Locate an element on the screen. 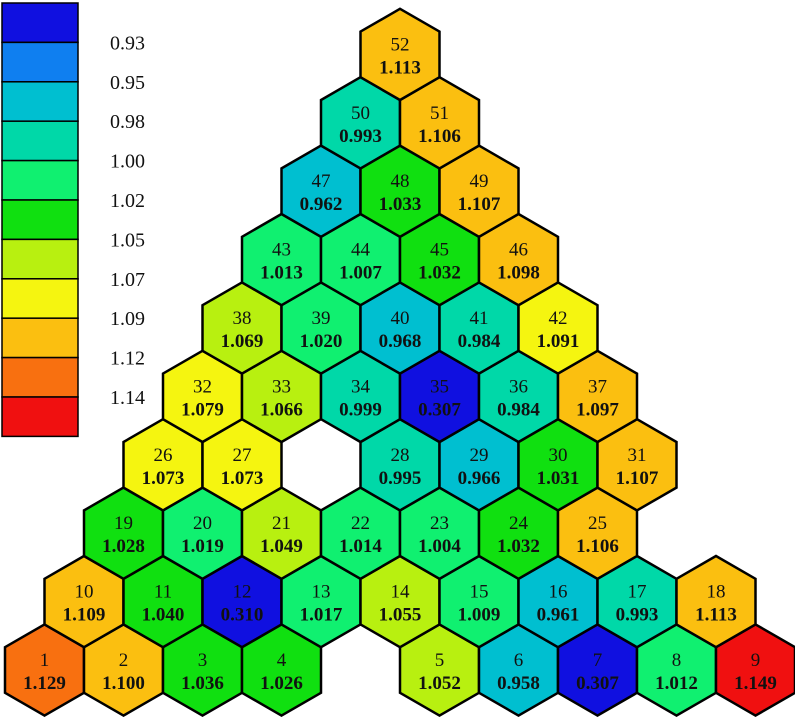  hex-value: 1.100 is located at coordinates (123, 683).